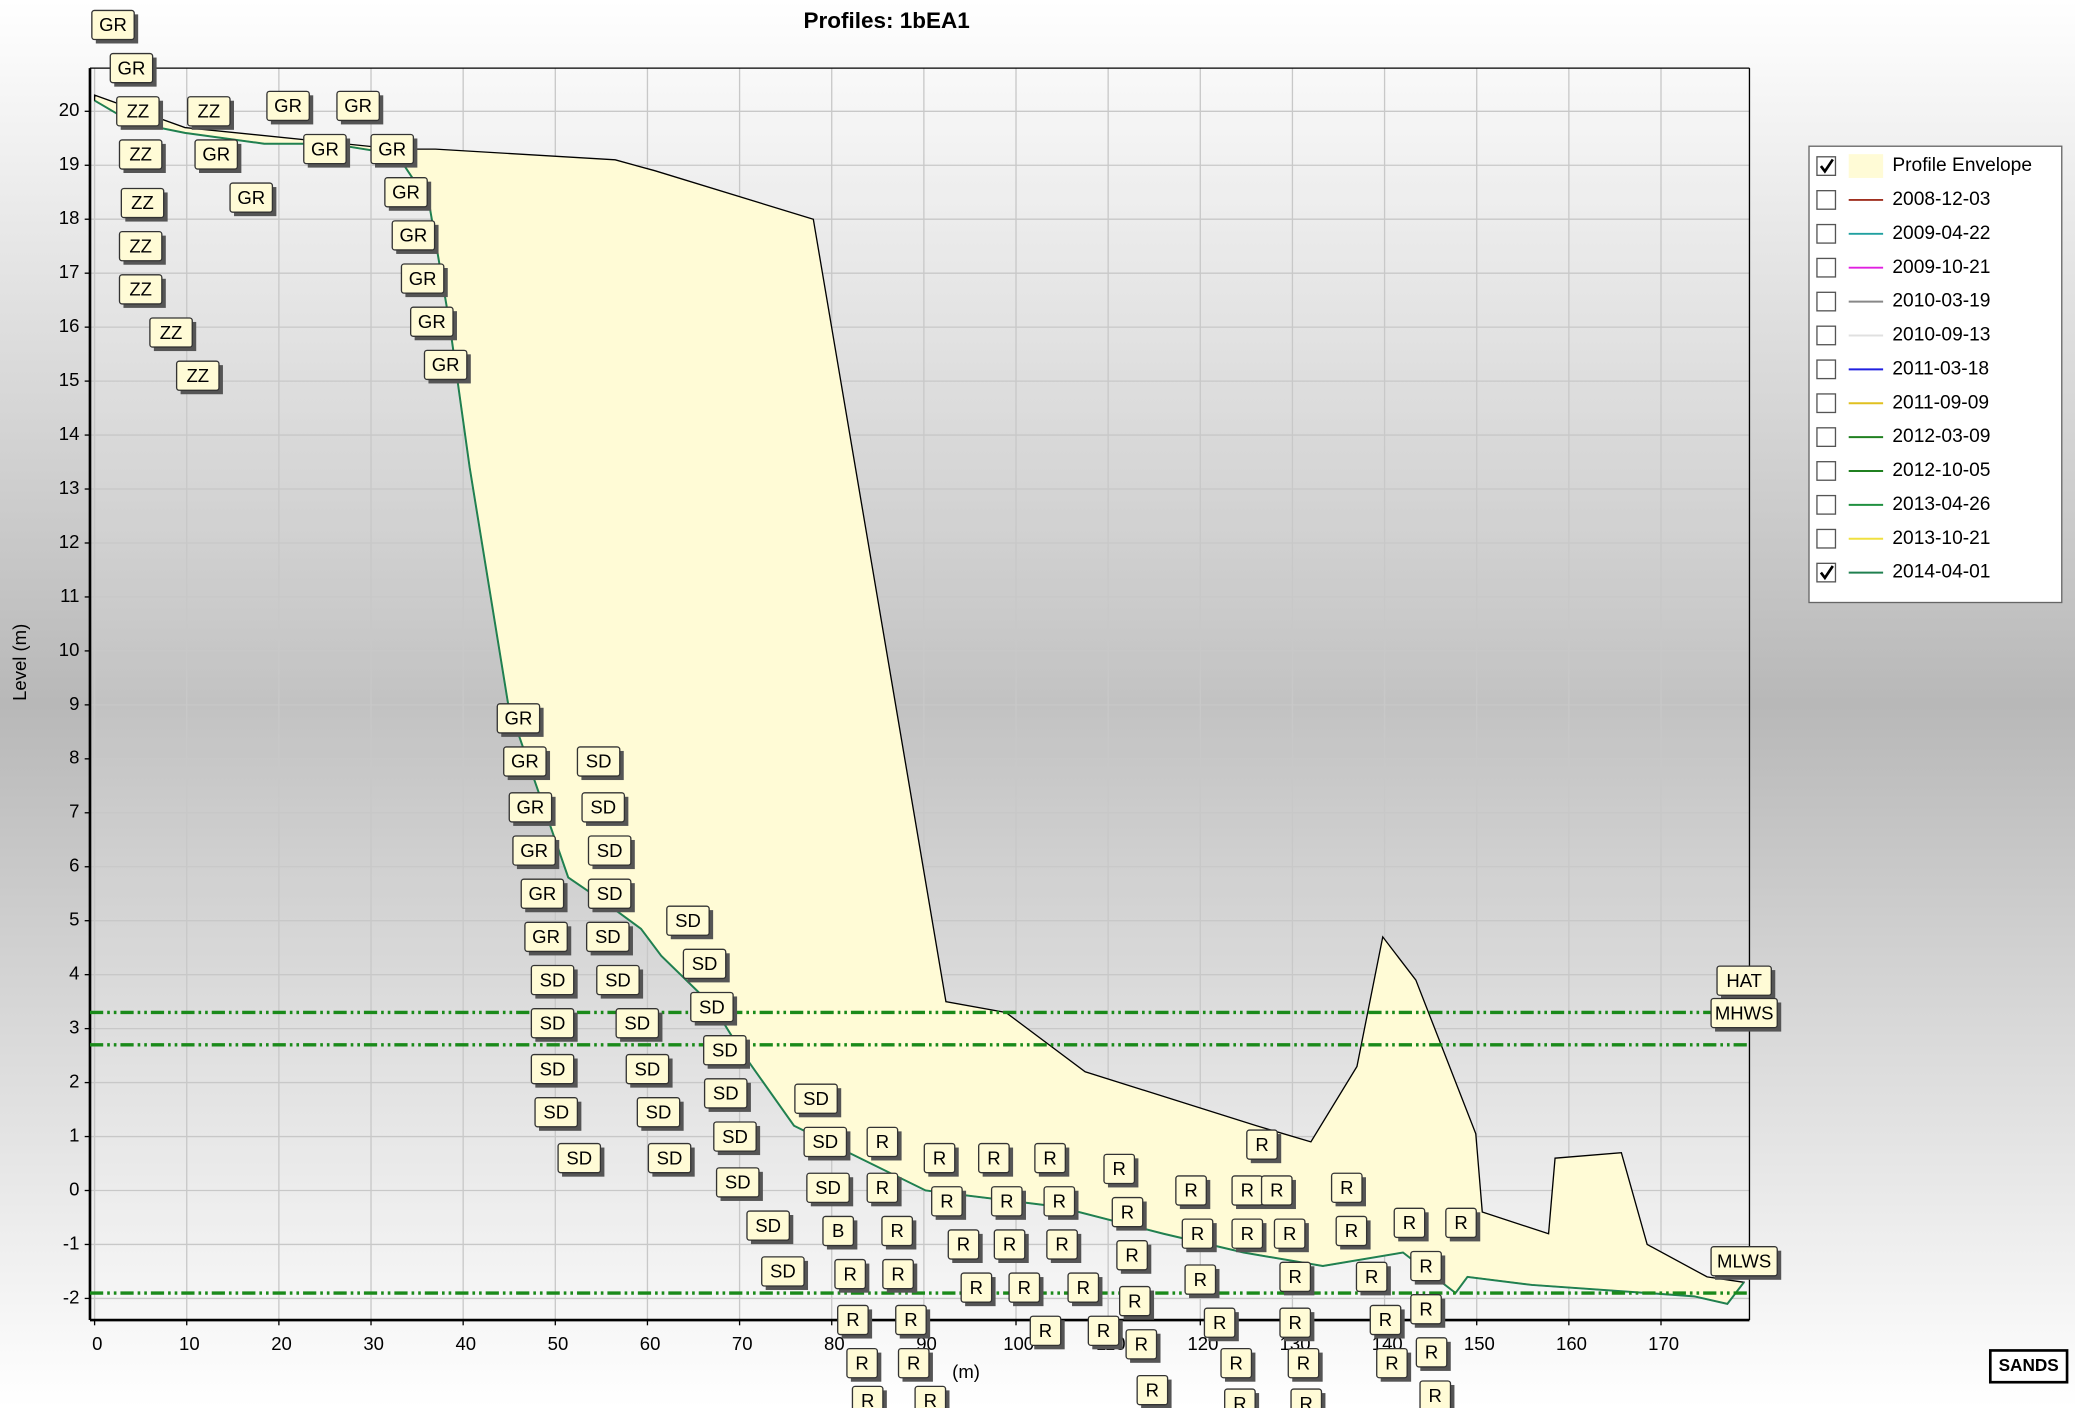  I want to click on x-tick-label: 0, so click(97, 1343).